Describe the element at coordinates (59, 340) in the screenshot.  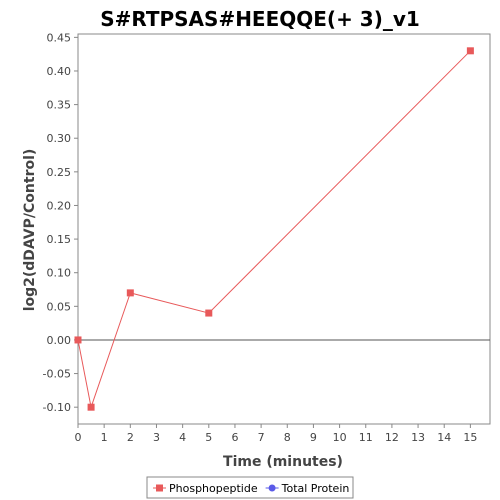
I see `y-tick-label: 0.00` at that location.